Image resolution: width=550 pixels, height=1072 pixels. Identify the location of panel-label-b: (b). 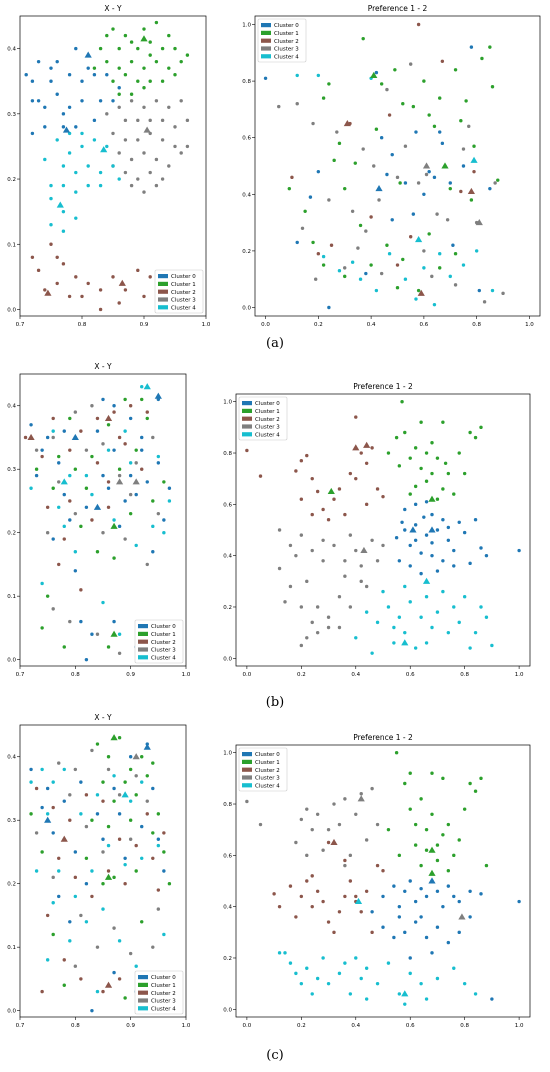
(275, 702).